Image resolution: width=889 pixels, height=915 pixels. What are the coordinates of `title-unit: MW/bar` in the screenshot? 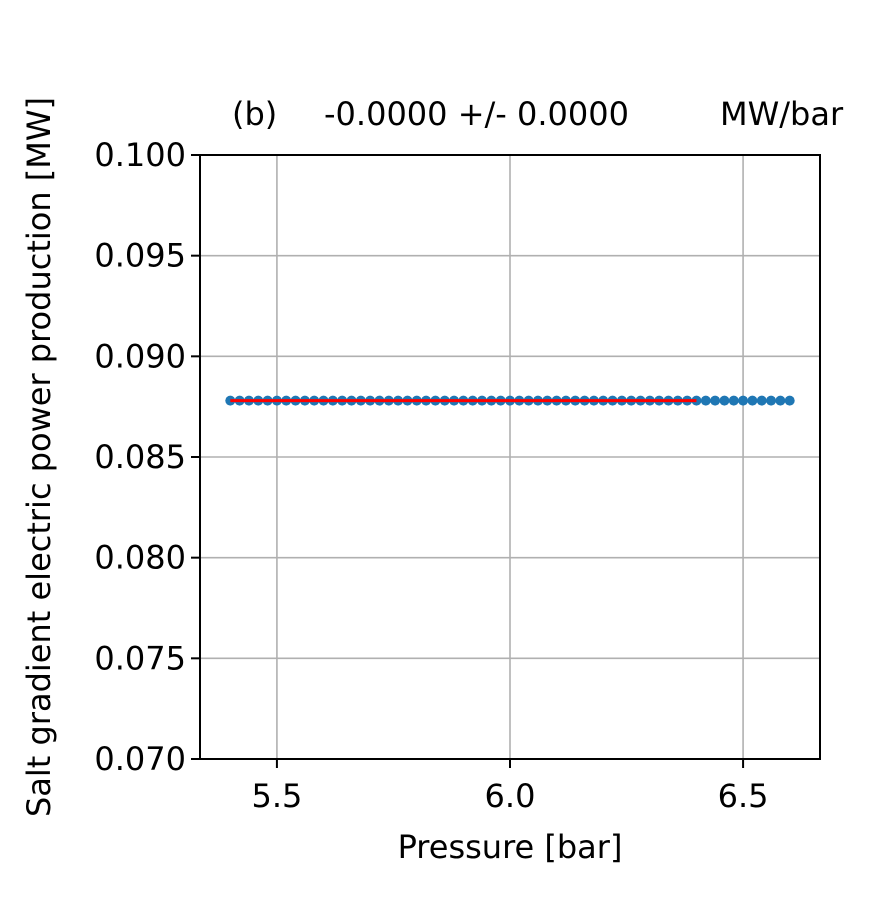 It's located at (782, 114).